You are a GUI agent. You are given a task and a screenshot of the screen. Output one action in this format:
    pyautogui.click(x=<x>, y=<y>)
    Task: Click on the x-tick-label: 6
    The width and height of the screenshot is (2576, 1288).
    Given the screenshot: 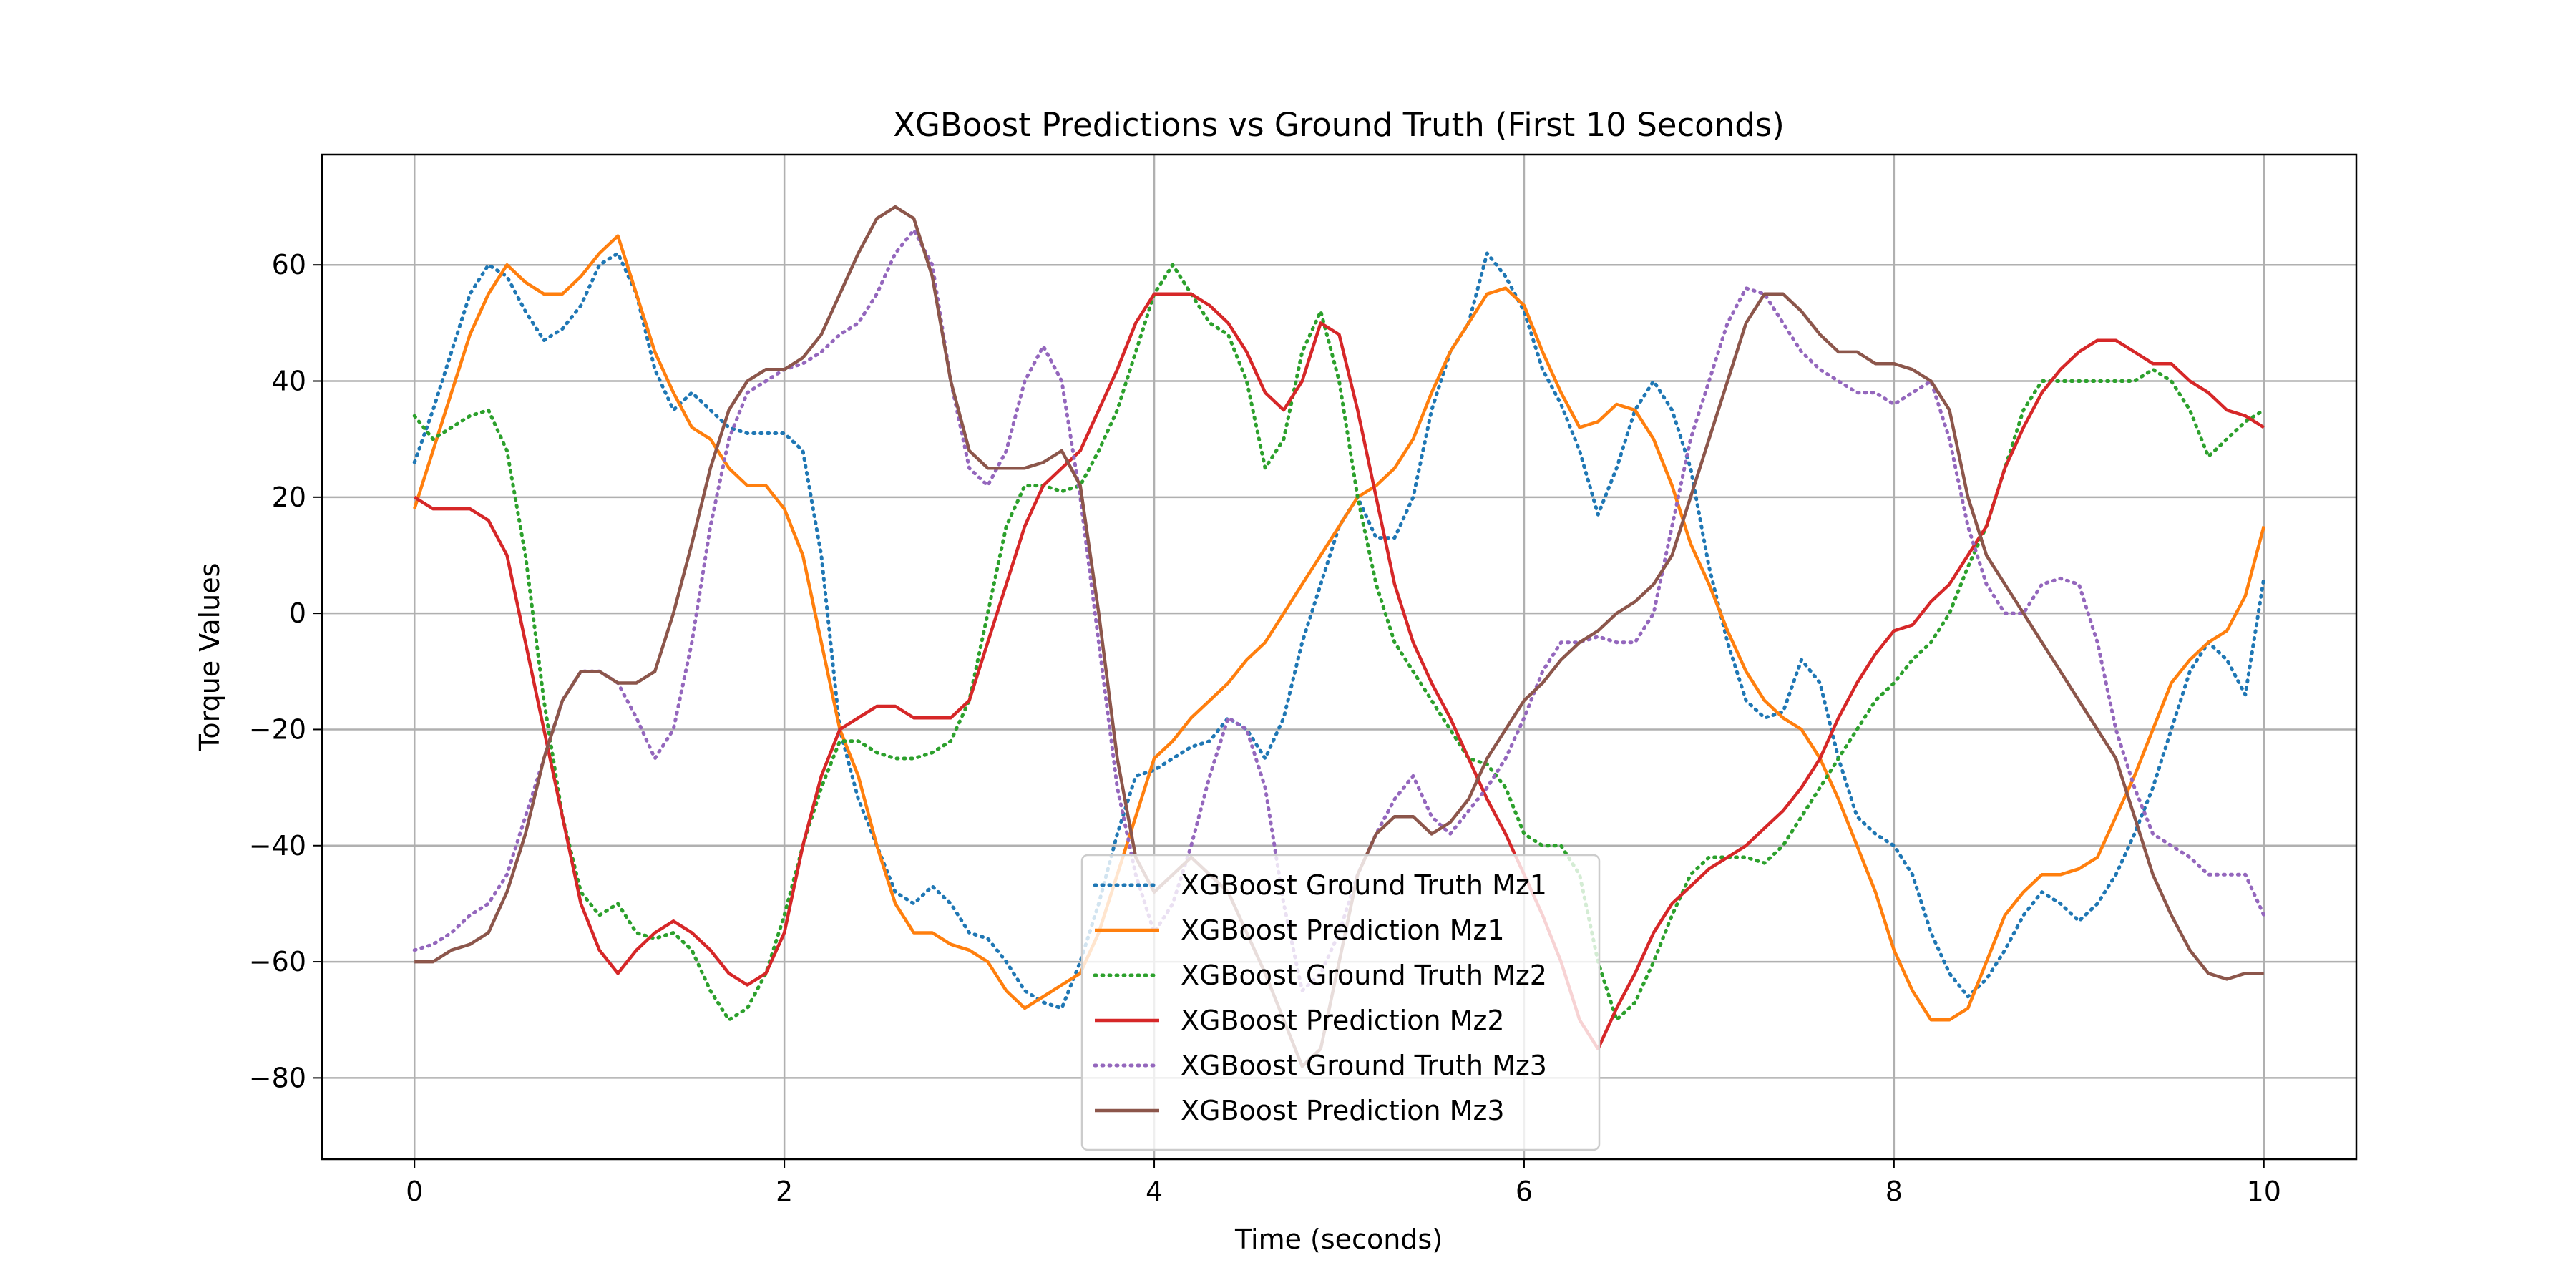 What is the action you would take?
    pyautogui.click(x=1524, y=1191)
    